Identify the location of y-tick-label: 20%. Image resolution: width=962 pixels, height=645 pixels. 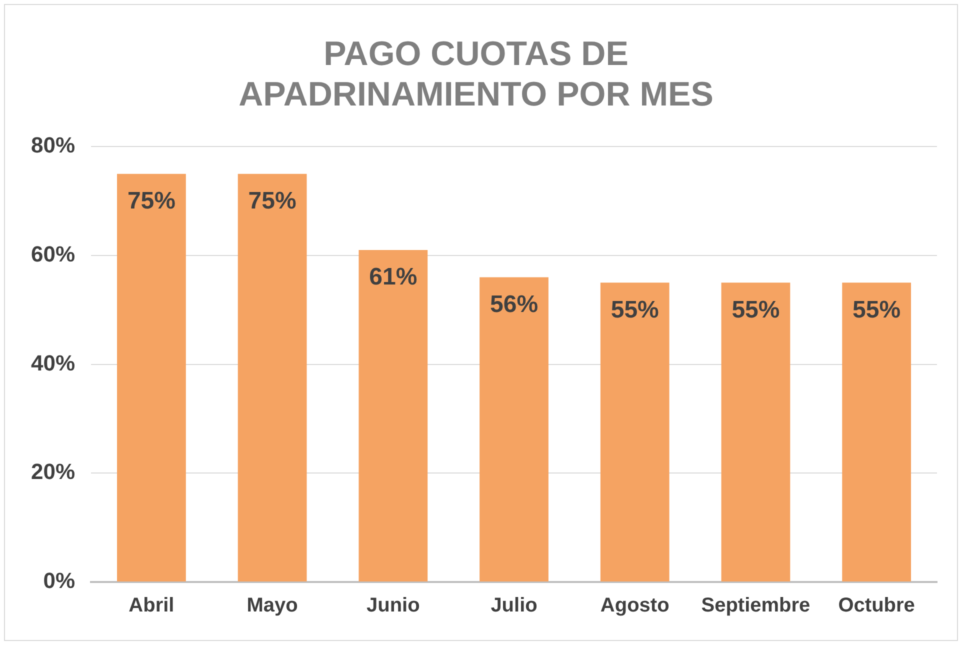
(53, 471).